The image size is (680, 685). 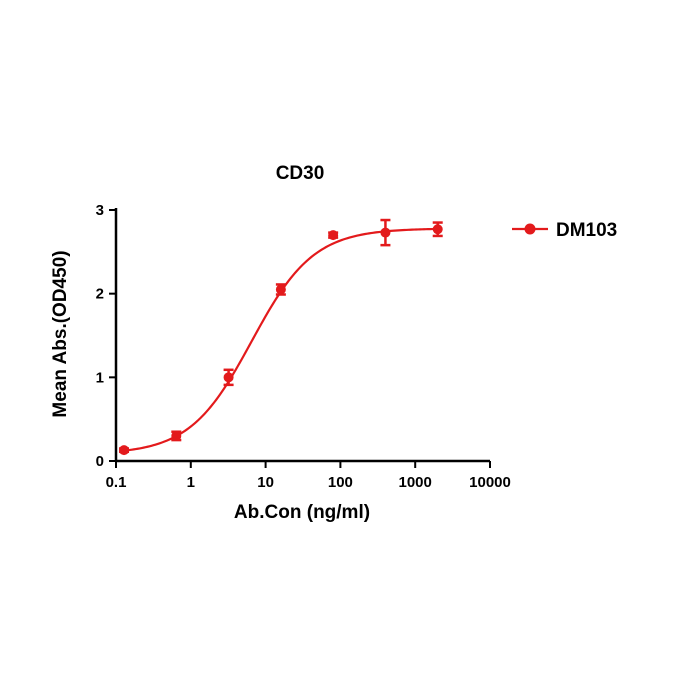 What do you see at coordinates (340, 482) in the screenshot?
I see `x-tick-label: 100` at bounding box center [340, 482].